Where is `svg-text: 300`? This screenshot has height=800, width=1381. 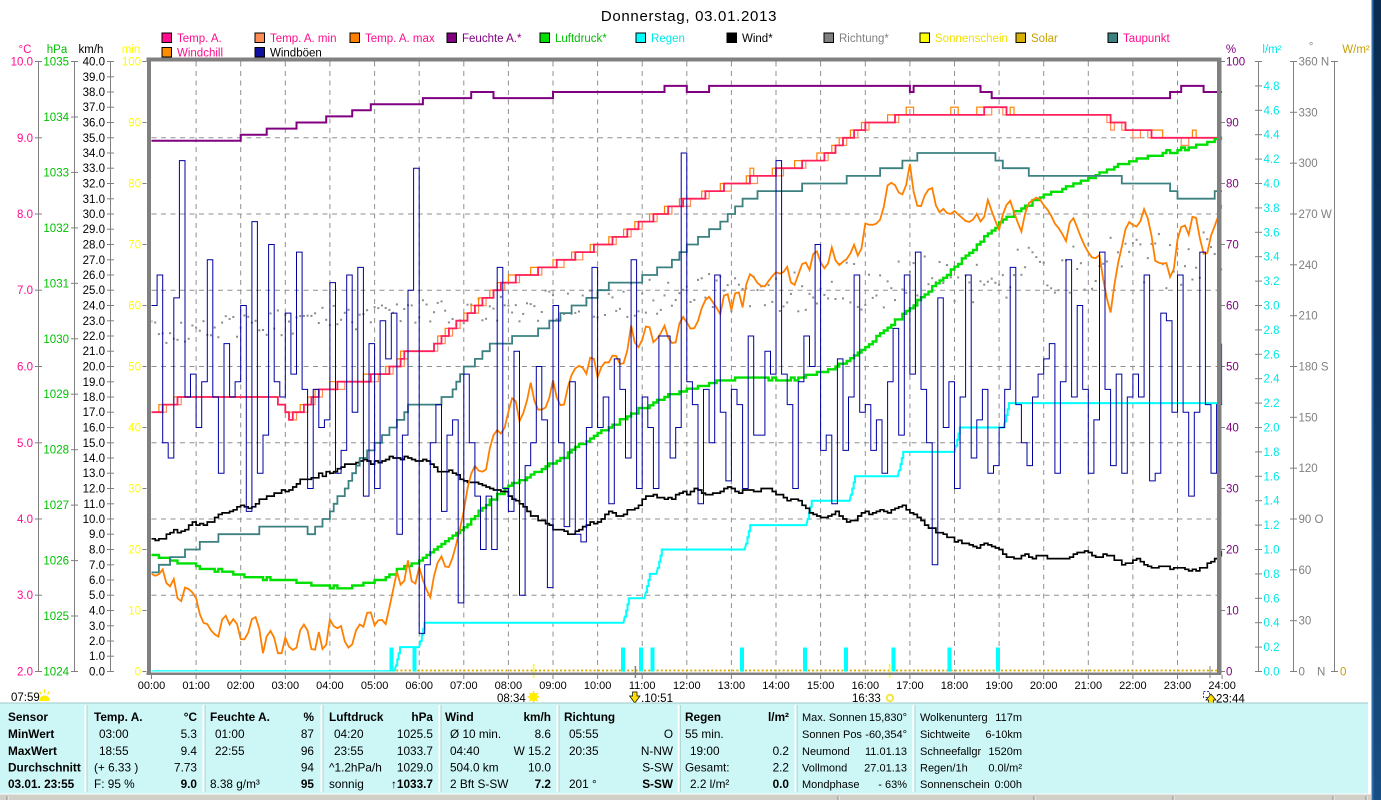 svg-text: 300 is located at coordinates (1308, 164).